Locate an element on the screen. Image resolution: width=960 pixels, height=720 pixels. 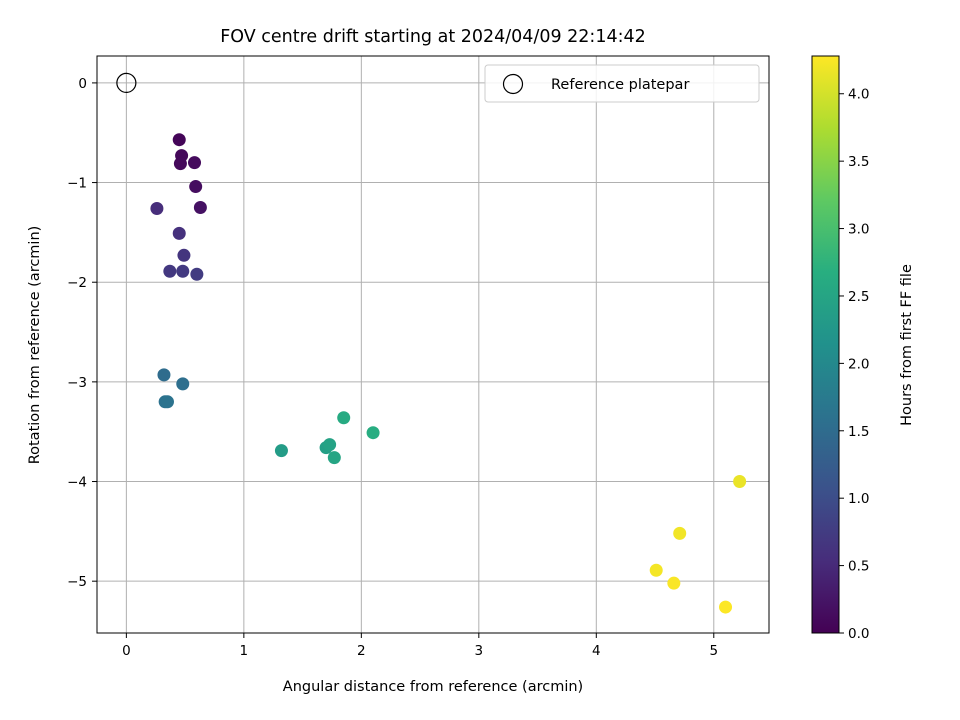
colorbar-ticks: 0.0 0.5 1.0 1.5 2.0 2.5 3.0 3.5 4.0 is located at coordinates (854, 364).